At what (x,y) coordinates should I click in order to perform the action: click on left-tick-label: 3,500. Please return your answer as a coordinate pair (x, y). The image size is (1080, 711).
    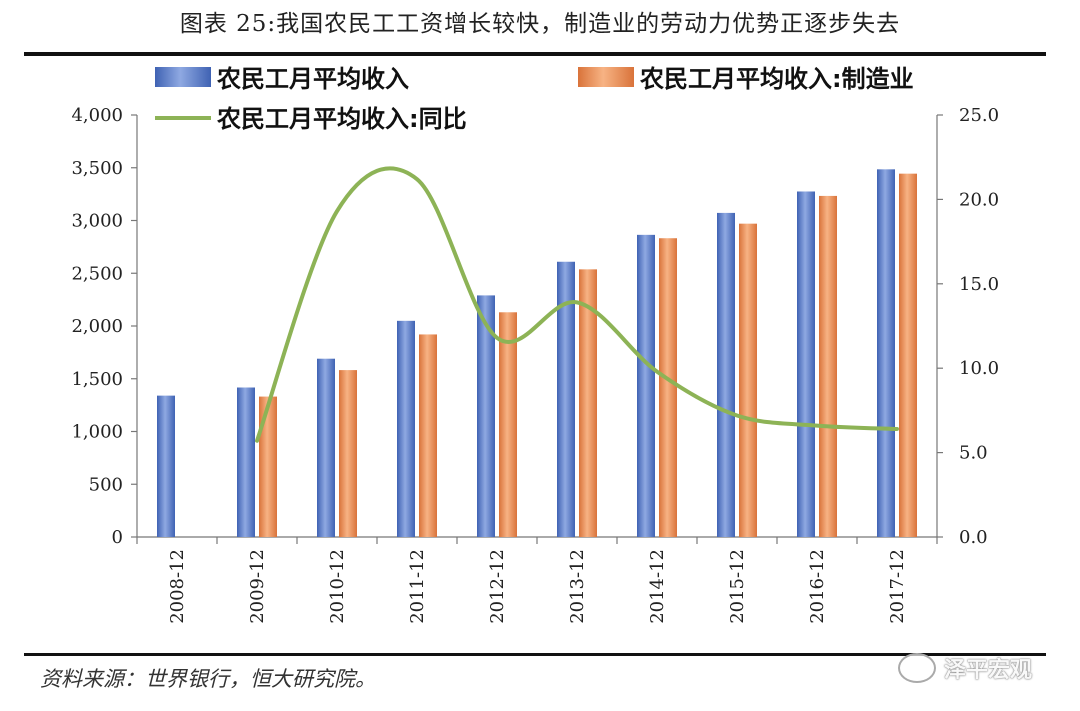
    Looking at the image, I should click on (97, 168).